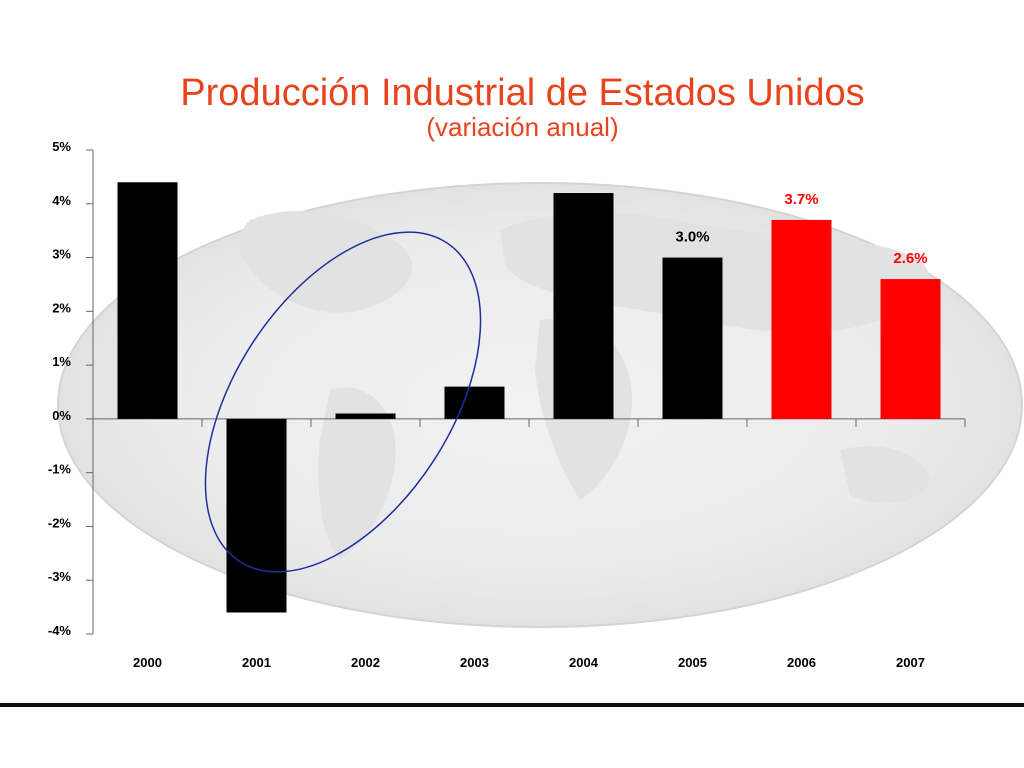  Describe the element at coordinates (60, 630) in the screenshot. I see `y-tick-label: -4%` at that location.